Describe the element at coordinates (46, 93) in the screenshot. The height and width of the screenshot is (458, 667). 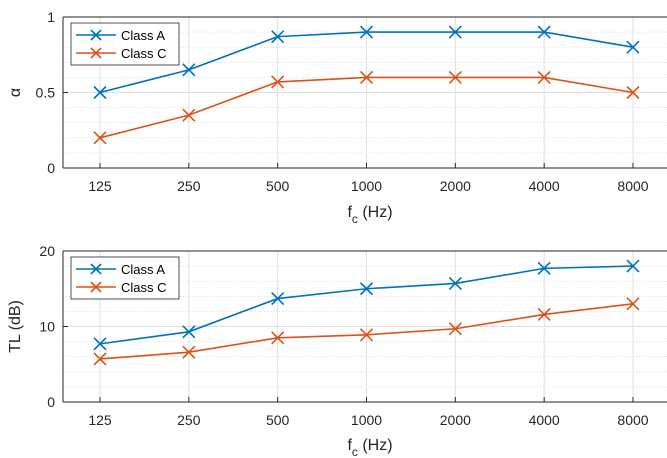
I see `y-tick-label: 0.5` at that location.